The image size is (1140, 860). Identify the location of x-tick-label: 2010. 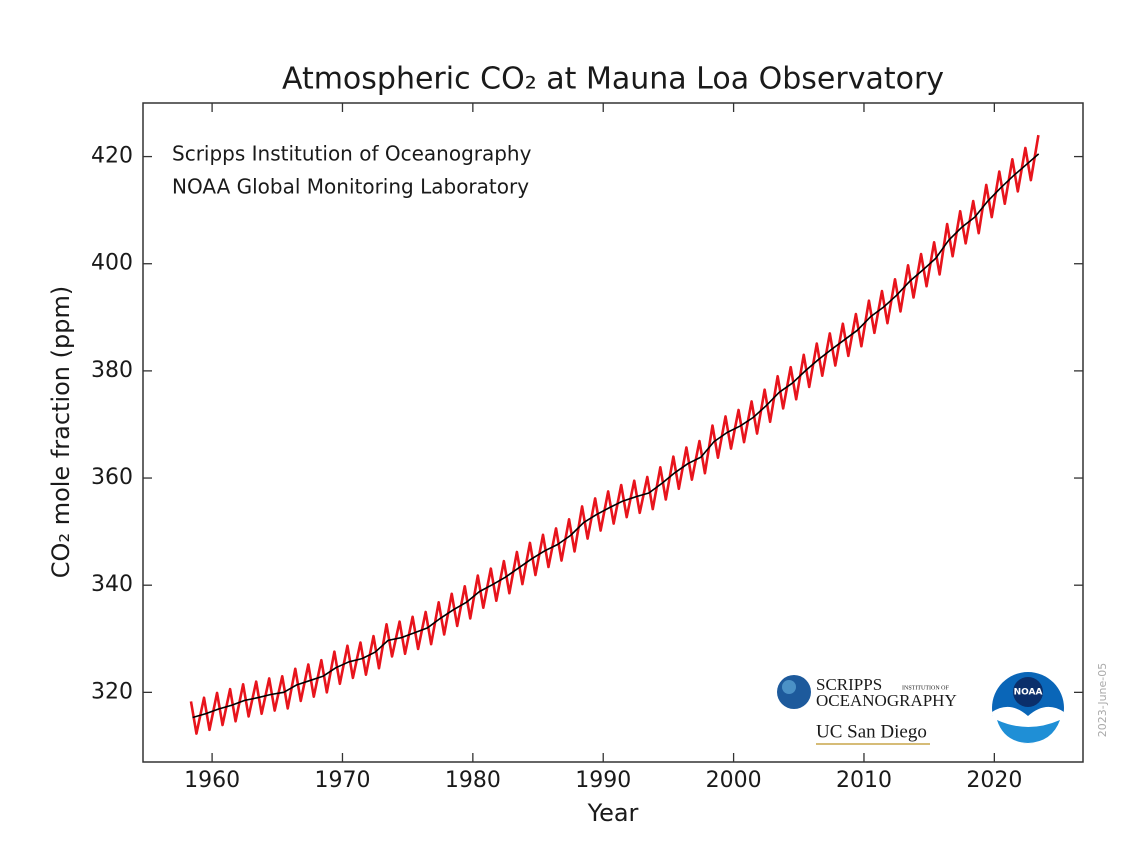
(864, 780).